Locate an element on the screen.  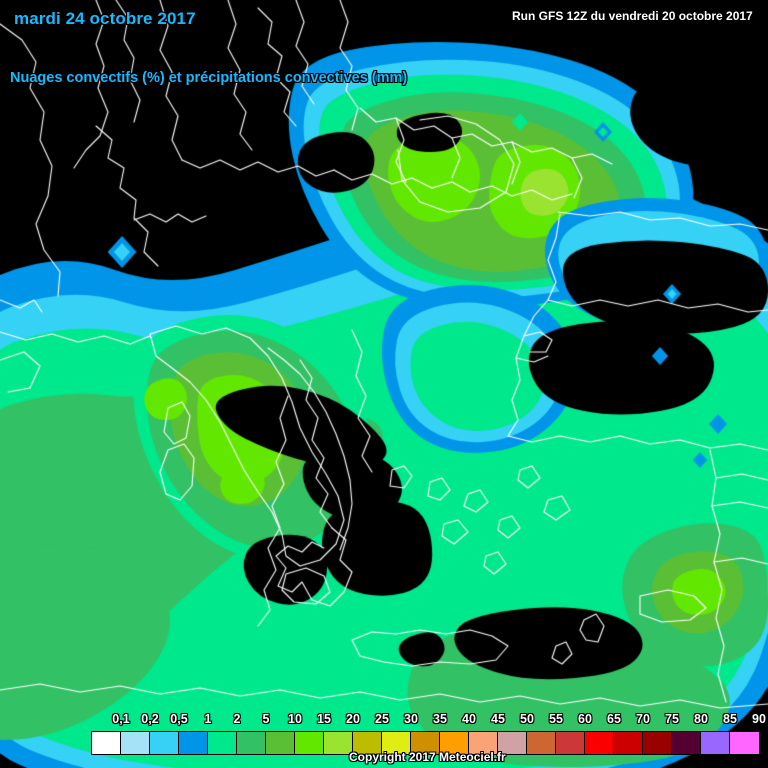
legend-color-bar is located at coordinates (425, 743).